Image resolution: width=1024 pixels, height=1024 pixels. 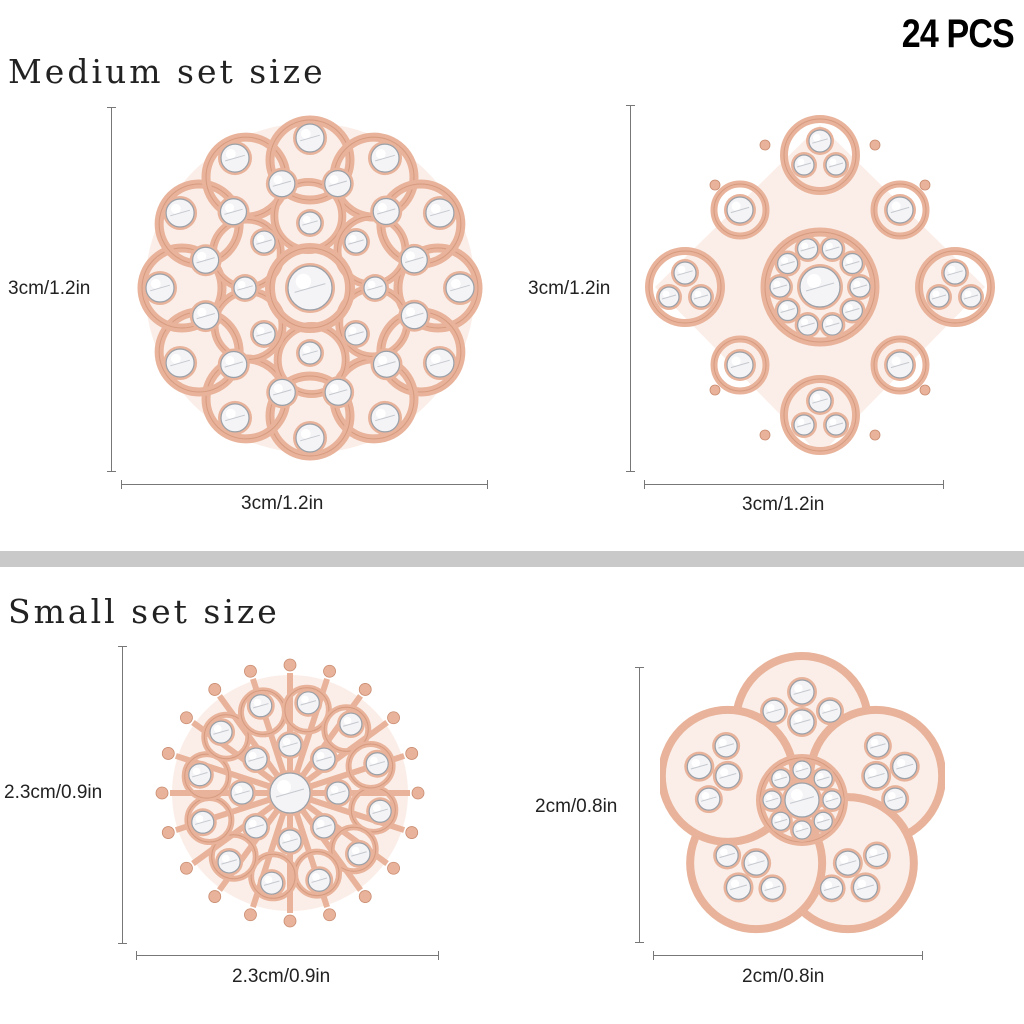 I want to click on medium-item1-height-label: 3cm/1.2in, so click(x=49, y=288).